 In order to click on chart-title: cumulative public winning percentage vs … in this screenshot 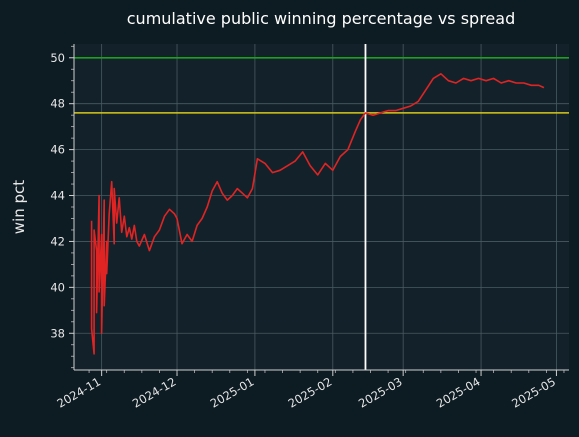, I will do `click(321, 18)`.